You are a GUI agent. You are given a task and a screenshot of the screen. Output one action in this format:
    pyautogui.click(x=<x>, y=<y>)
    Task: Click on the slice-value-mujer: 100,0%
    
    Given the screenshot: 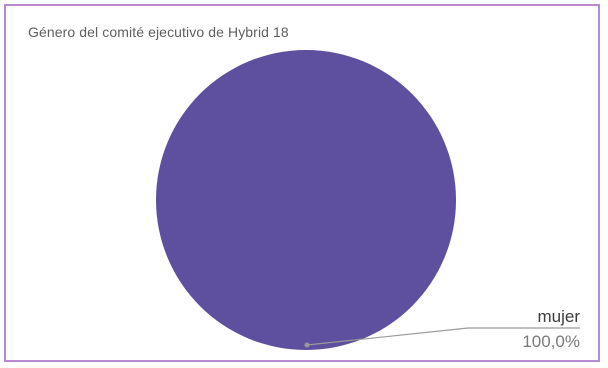 What is the action you would take?
    pyautogui.click(x=551, y=341)
    